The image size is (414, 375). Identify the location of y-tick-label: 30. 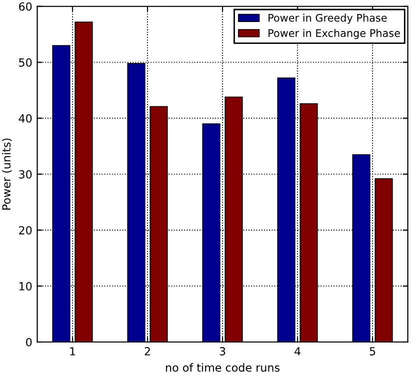
(25, 174).